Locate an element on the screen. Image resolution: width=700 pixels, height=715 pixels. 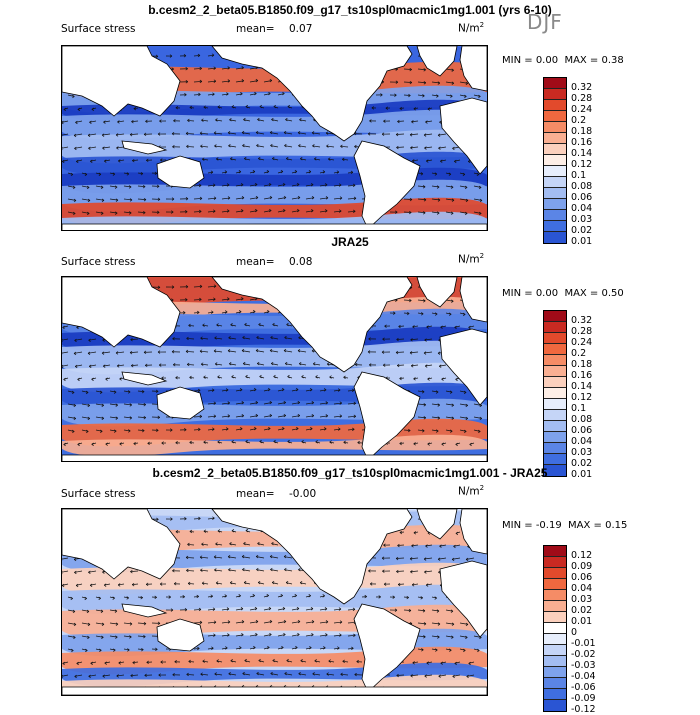
colorbar-label: 0.09 is located at coordinates (583, 566).